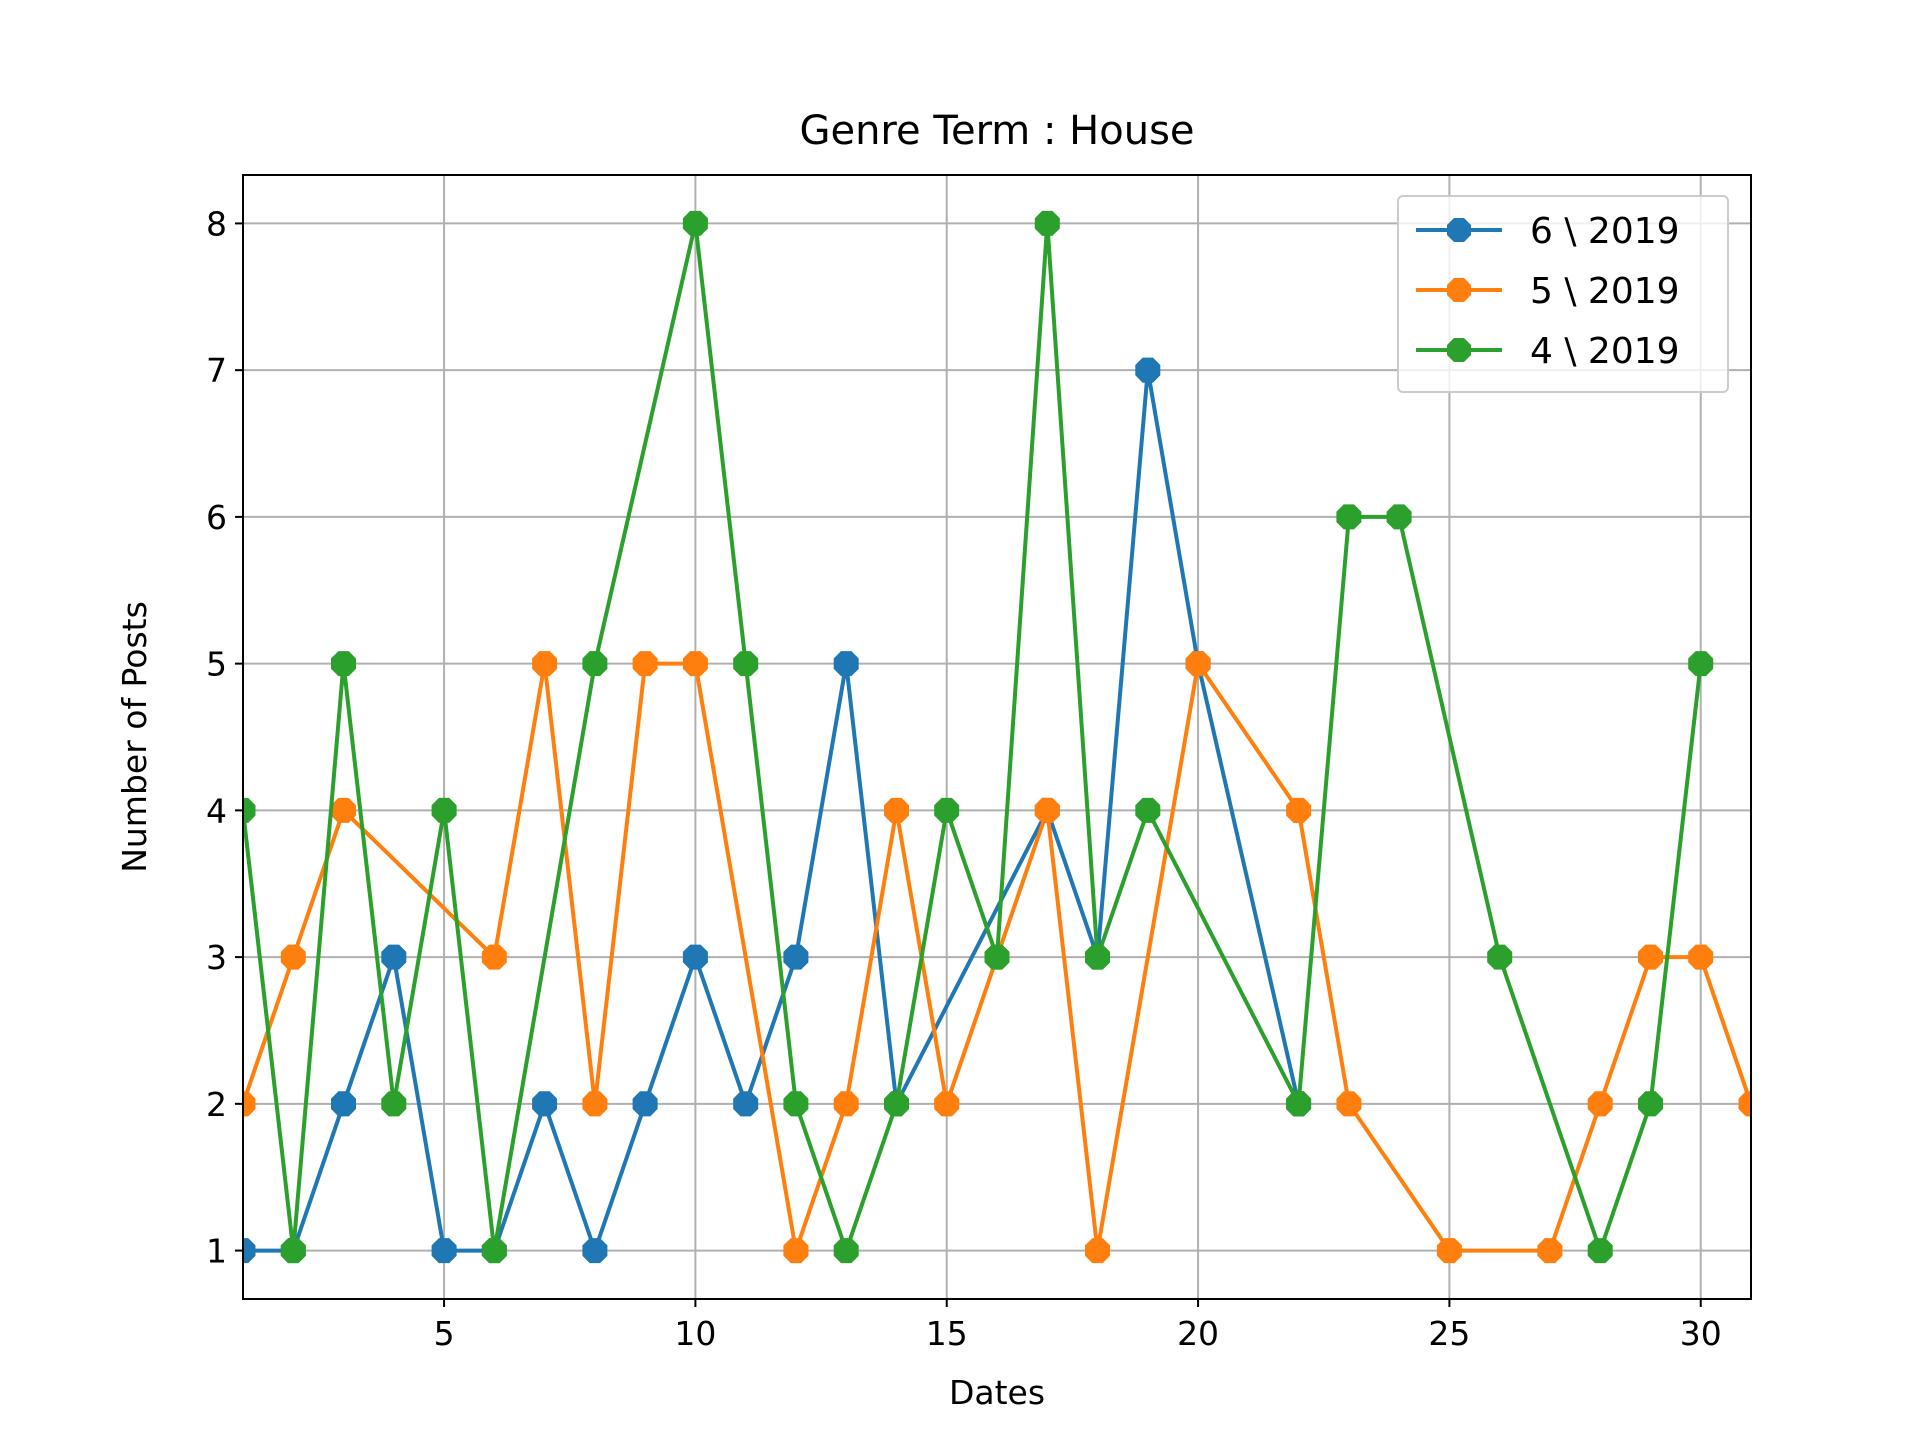 The height and width of the screenshot is (1440, 1920). Describe the element at coordinates (1198, 1333) in the screenshot. I see `x-tick-label: 20` at that location.